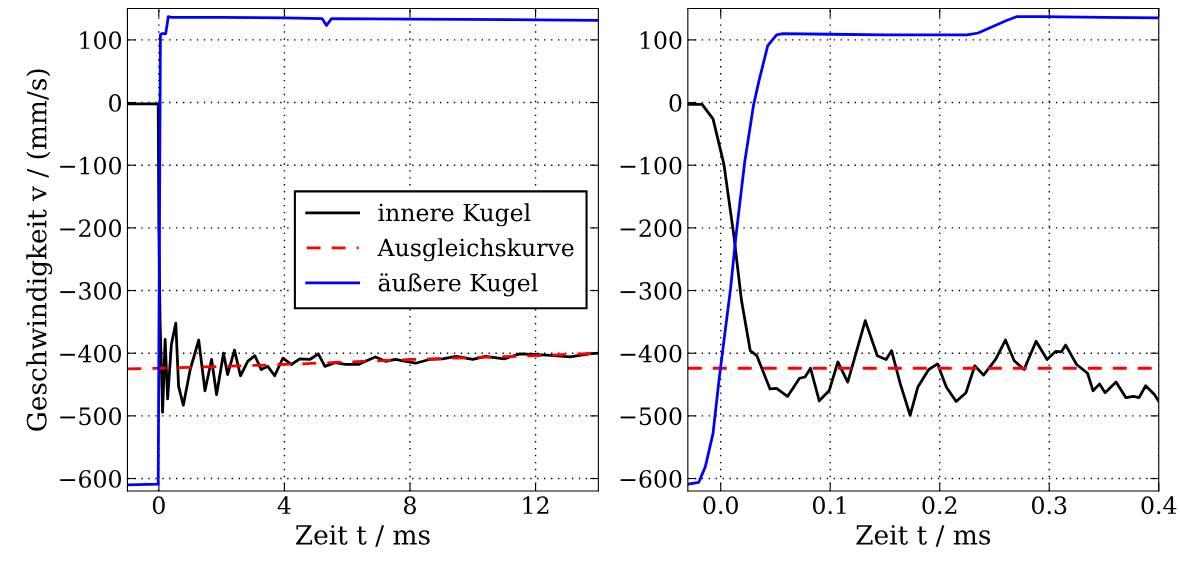 The height and width of the screenshot is (571, 1180). I want to click on x-tick-label: 0, so click(158, 505).